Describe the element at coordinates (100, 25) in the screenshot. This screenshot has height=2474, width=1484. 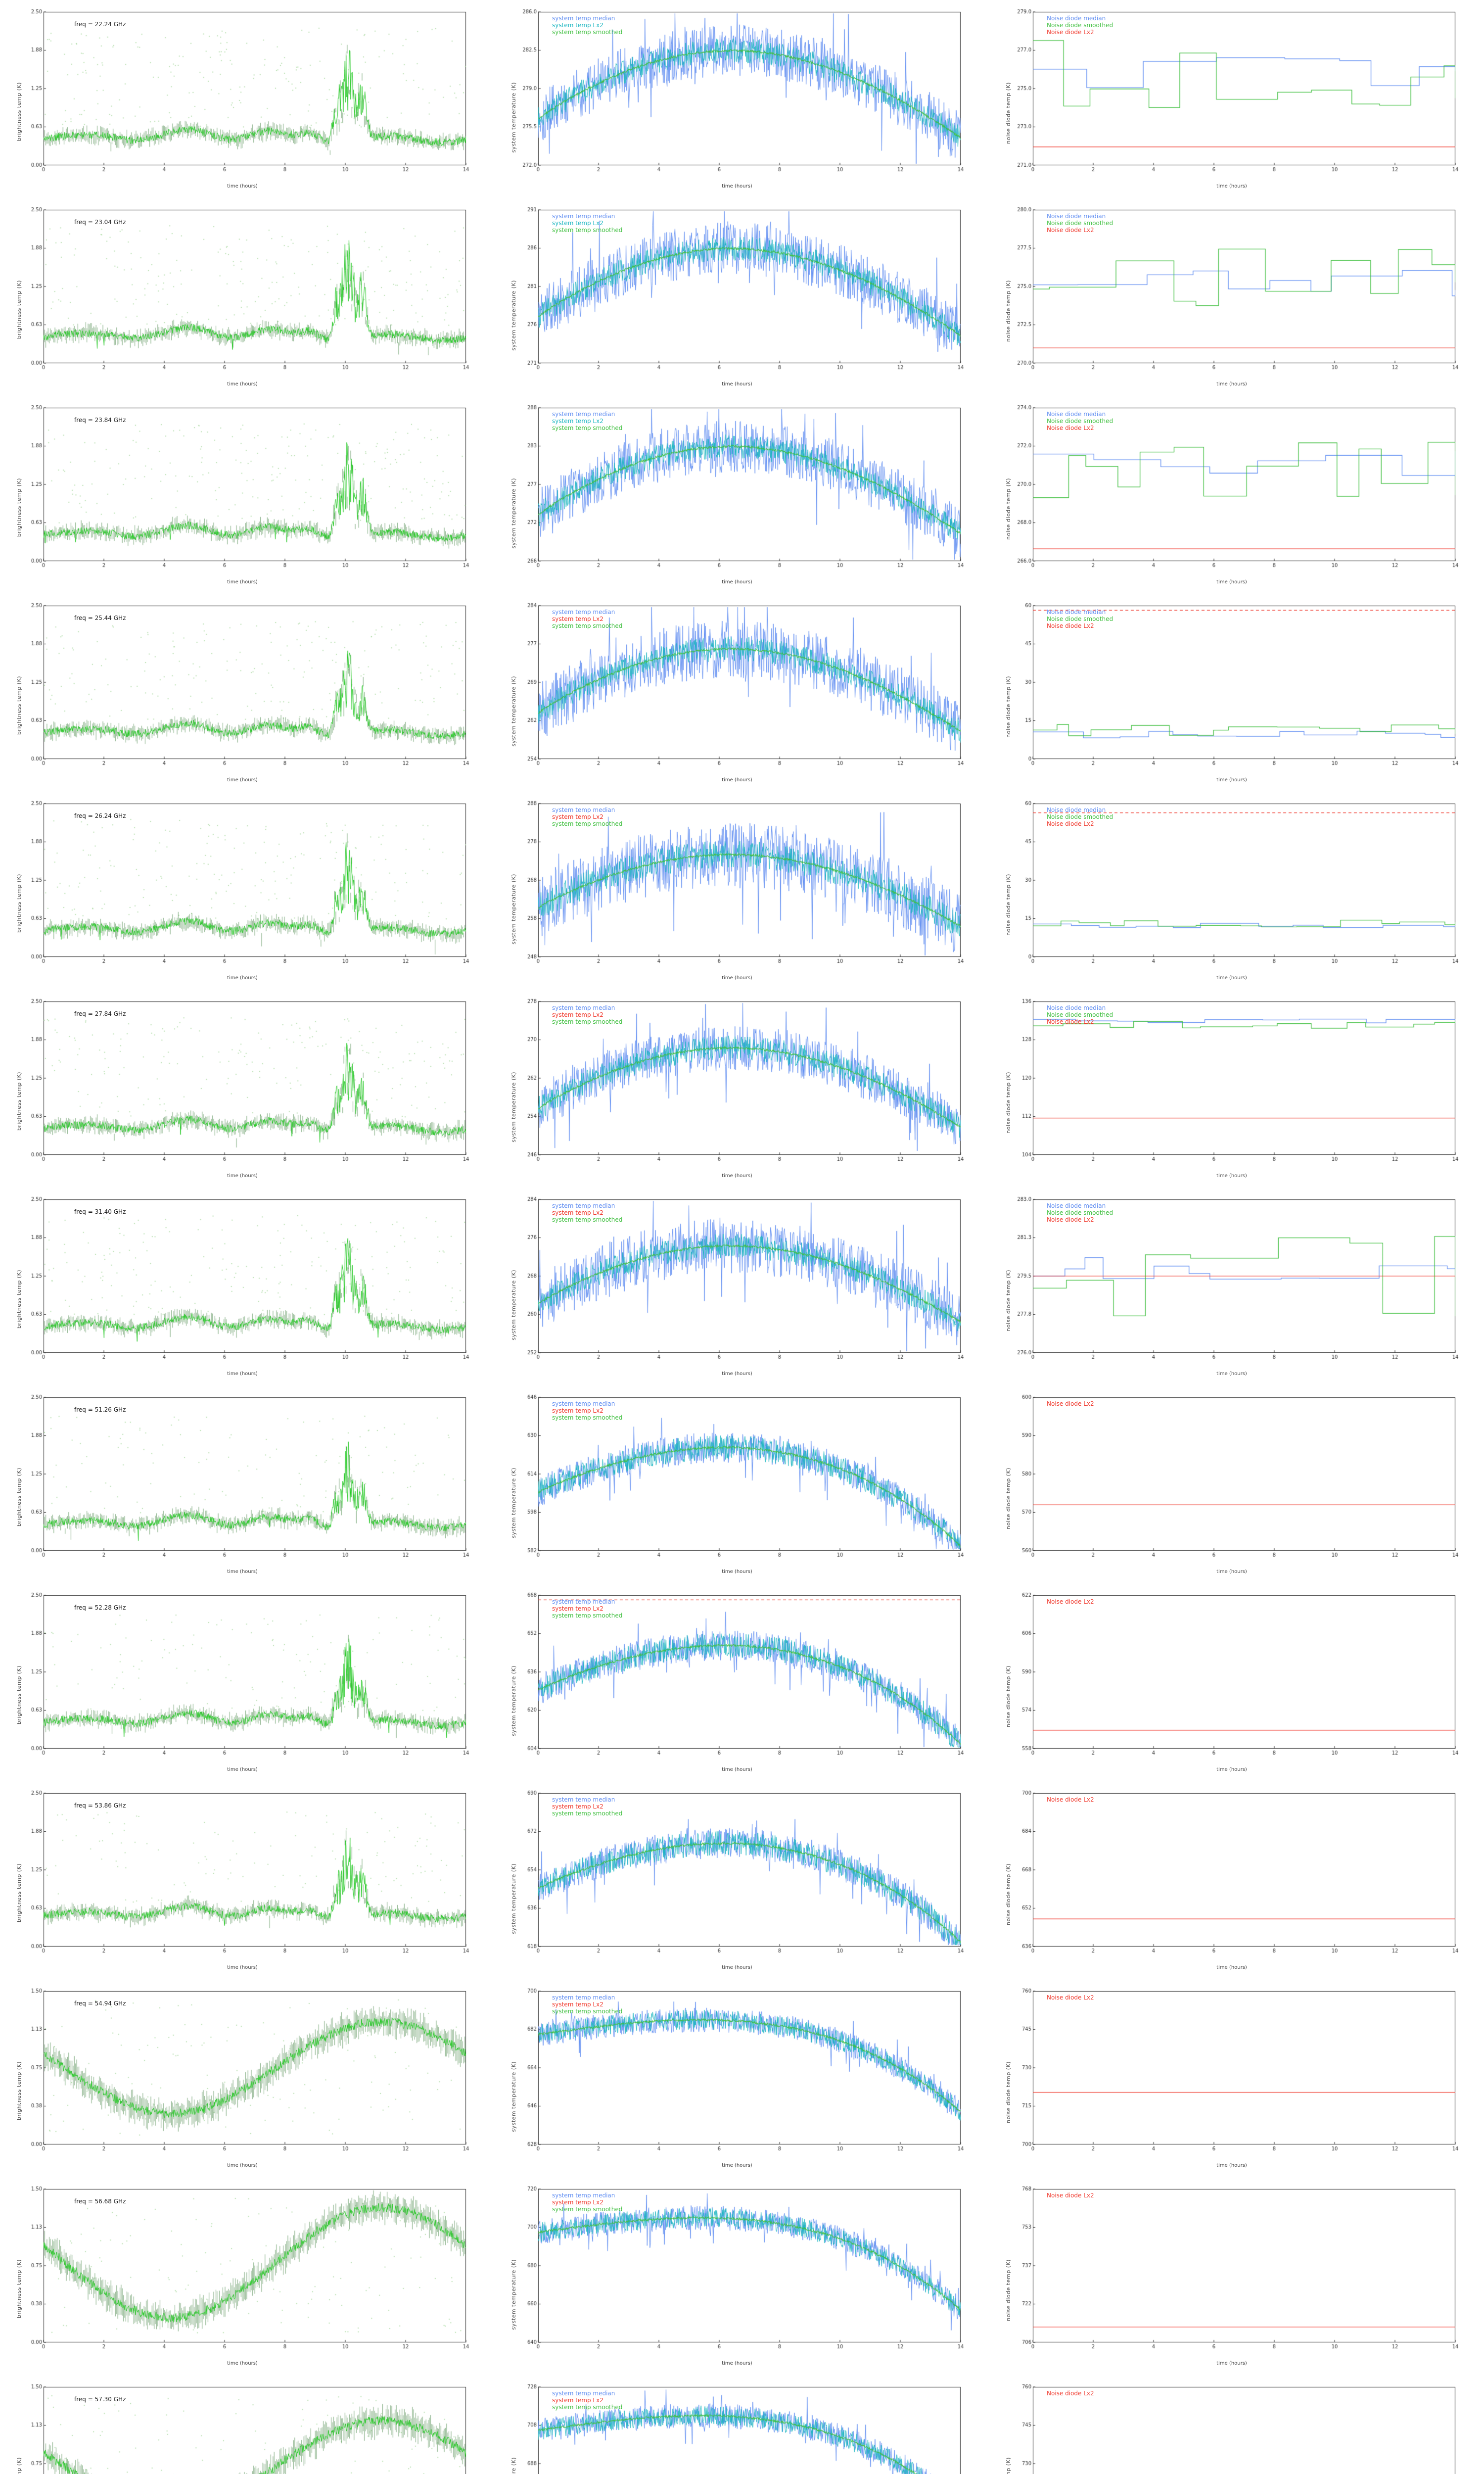
I see `freq-label: freq = 22.24 GHz` at that location.